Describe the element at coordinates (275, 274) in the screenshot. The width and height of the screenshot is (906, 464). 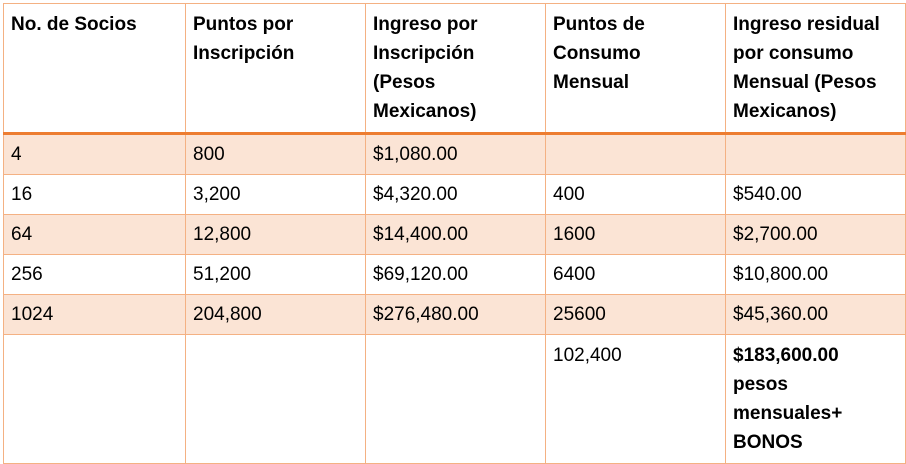
I see `cell-puntos-inscripcion: 51,200` at that location.